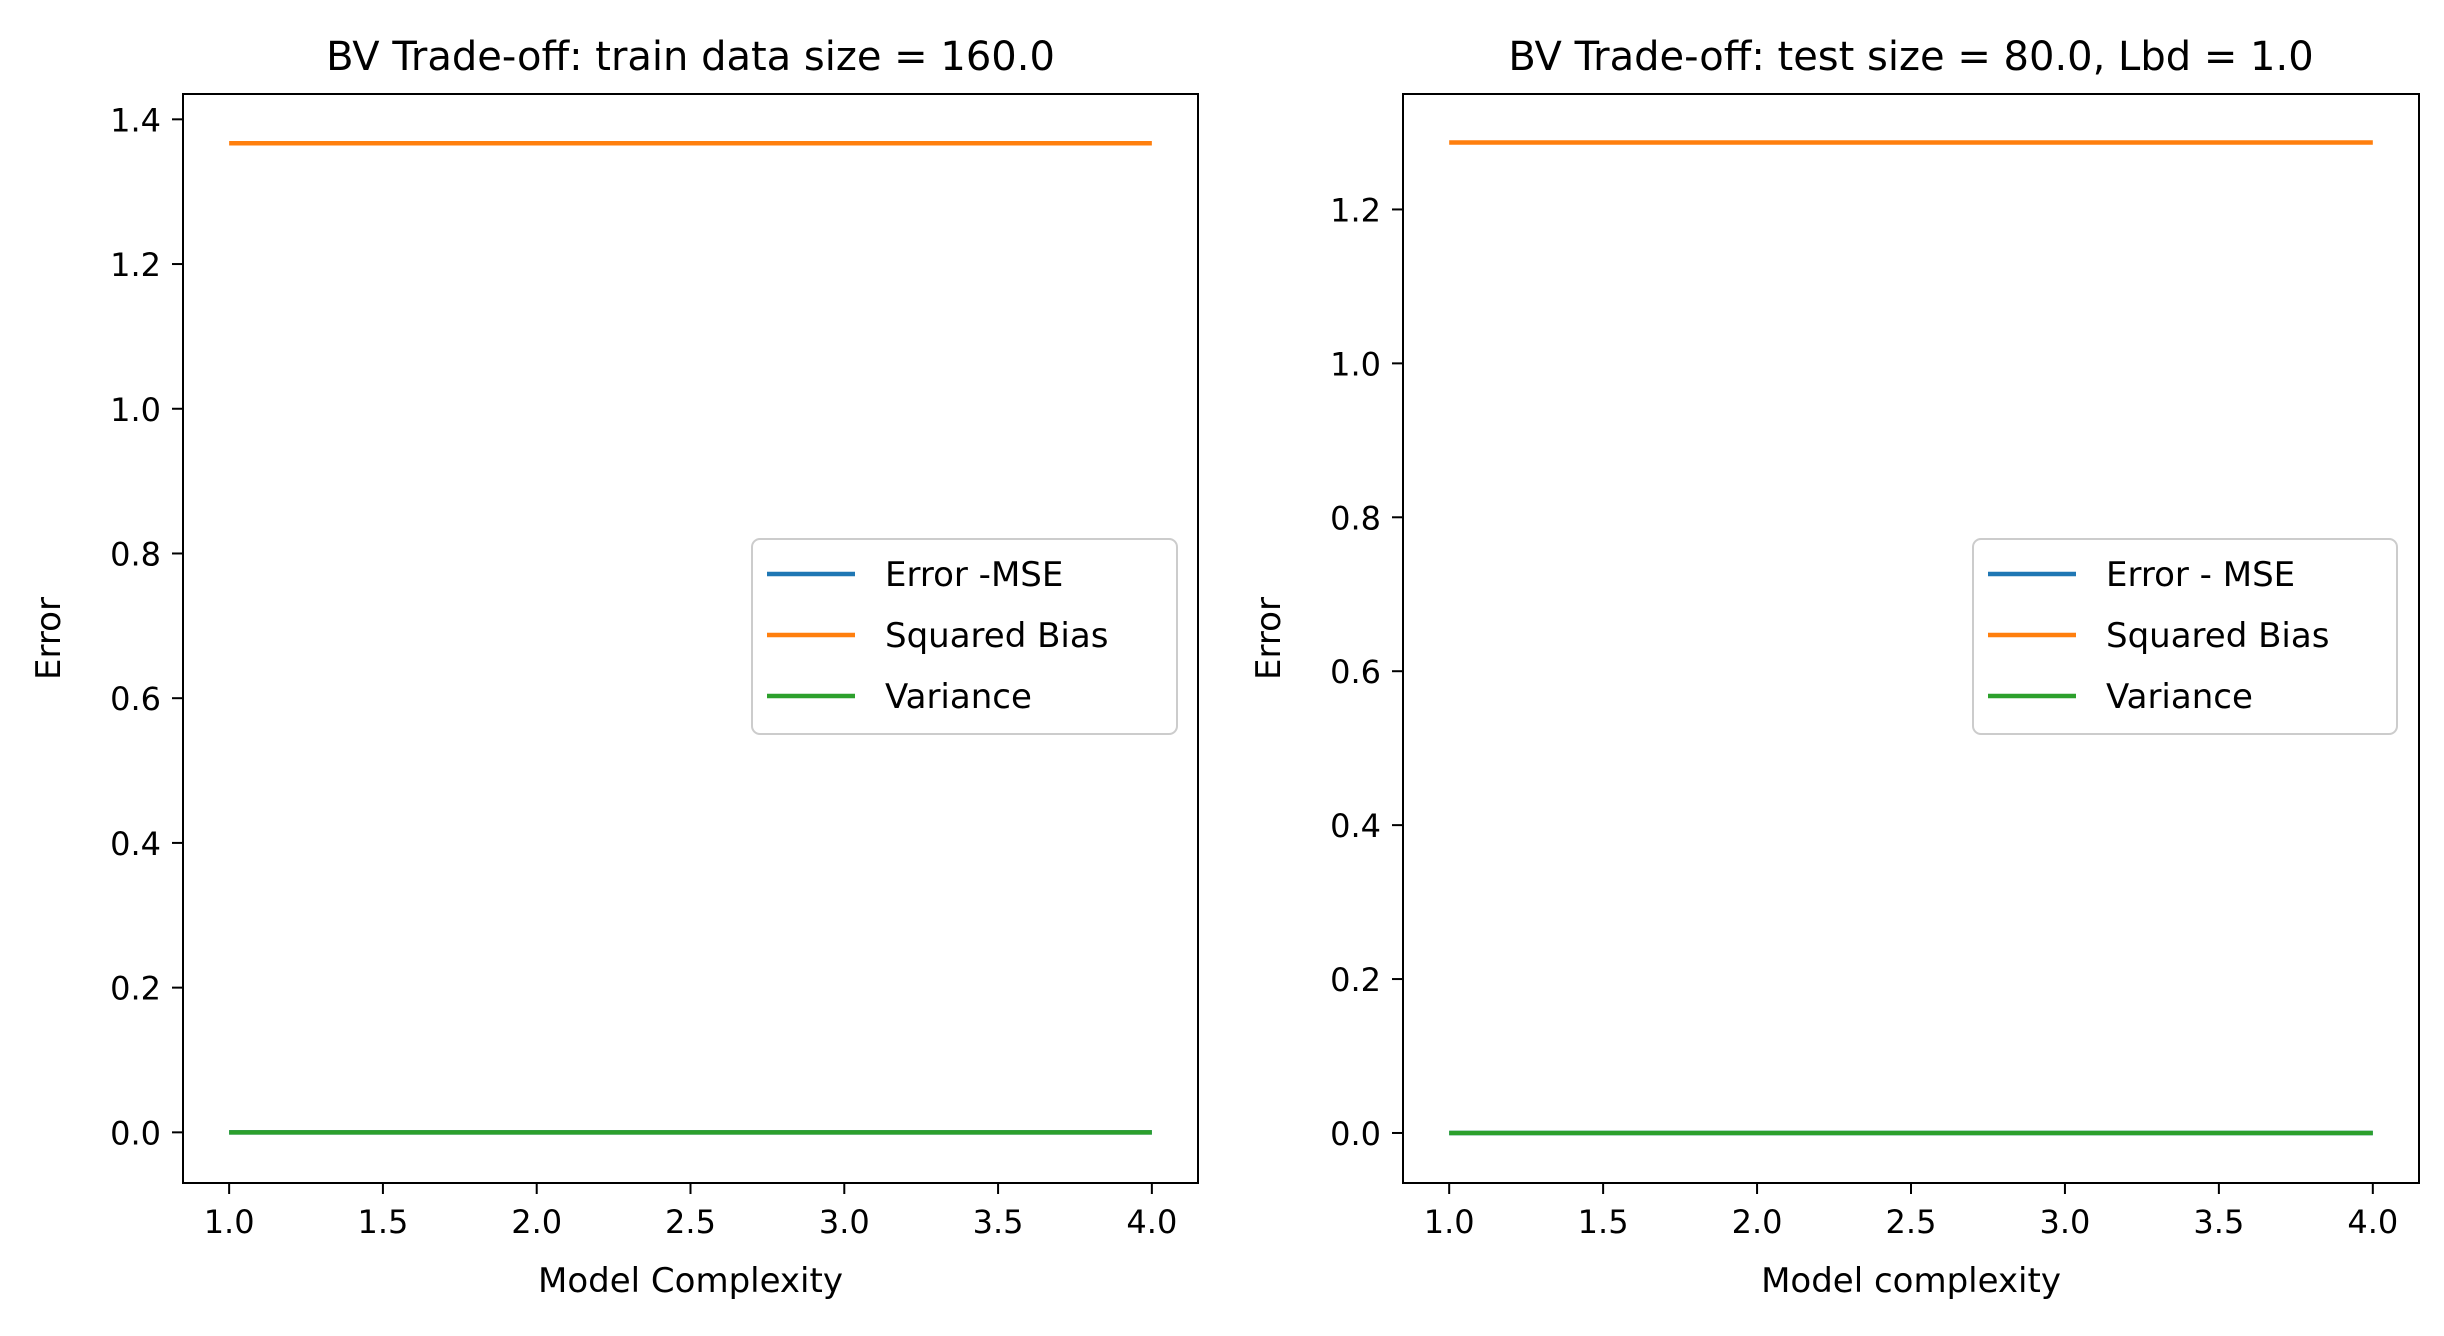  What do you see at coordinates (690, 1281) in the screenshot?
I see `x-axis-label: Model Complexity` at bounding box center [690, 1281].